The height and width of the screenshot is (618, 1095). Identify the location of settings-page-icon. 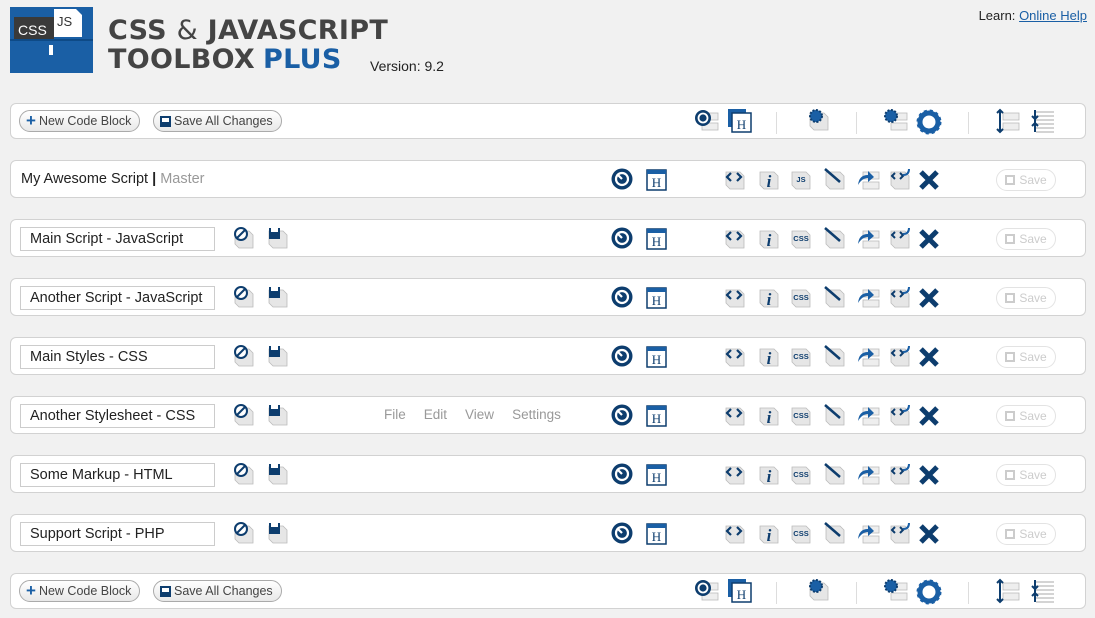
(819, 121).